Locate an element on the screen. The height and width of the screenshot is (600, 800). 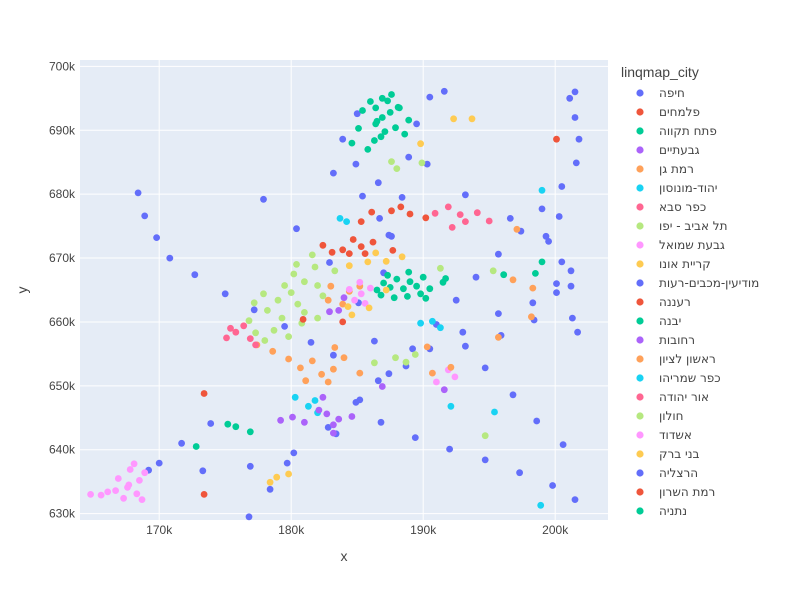
legend-label: יבנה is located at coordinates (670, 321).